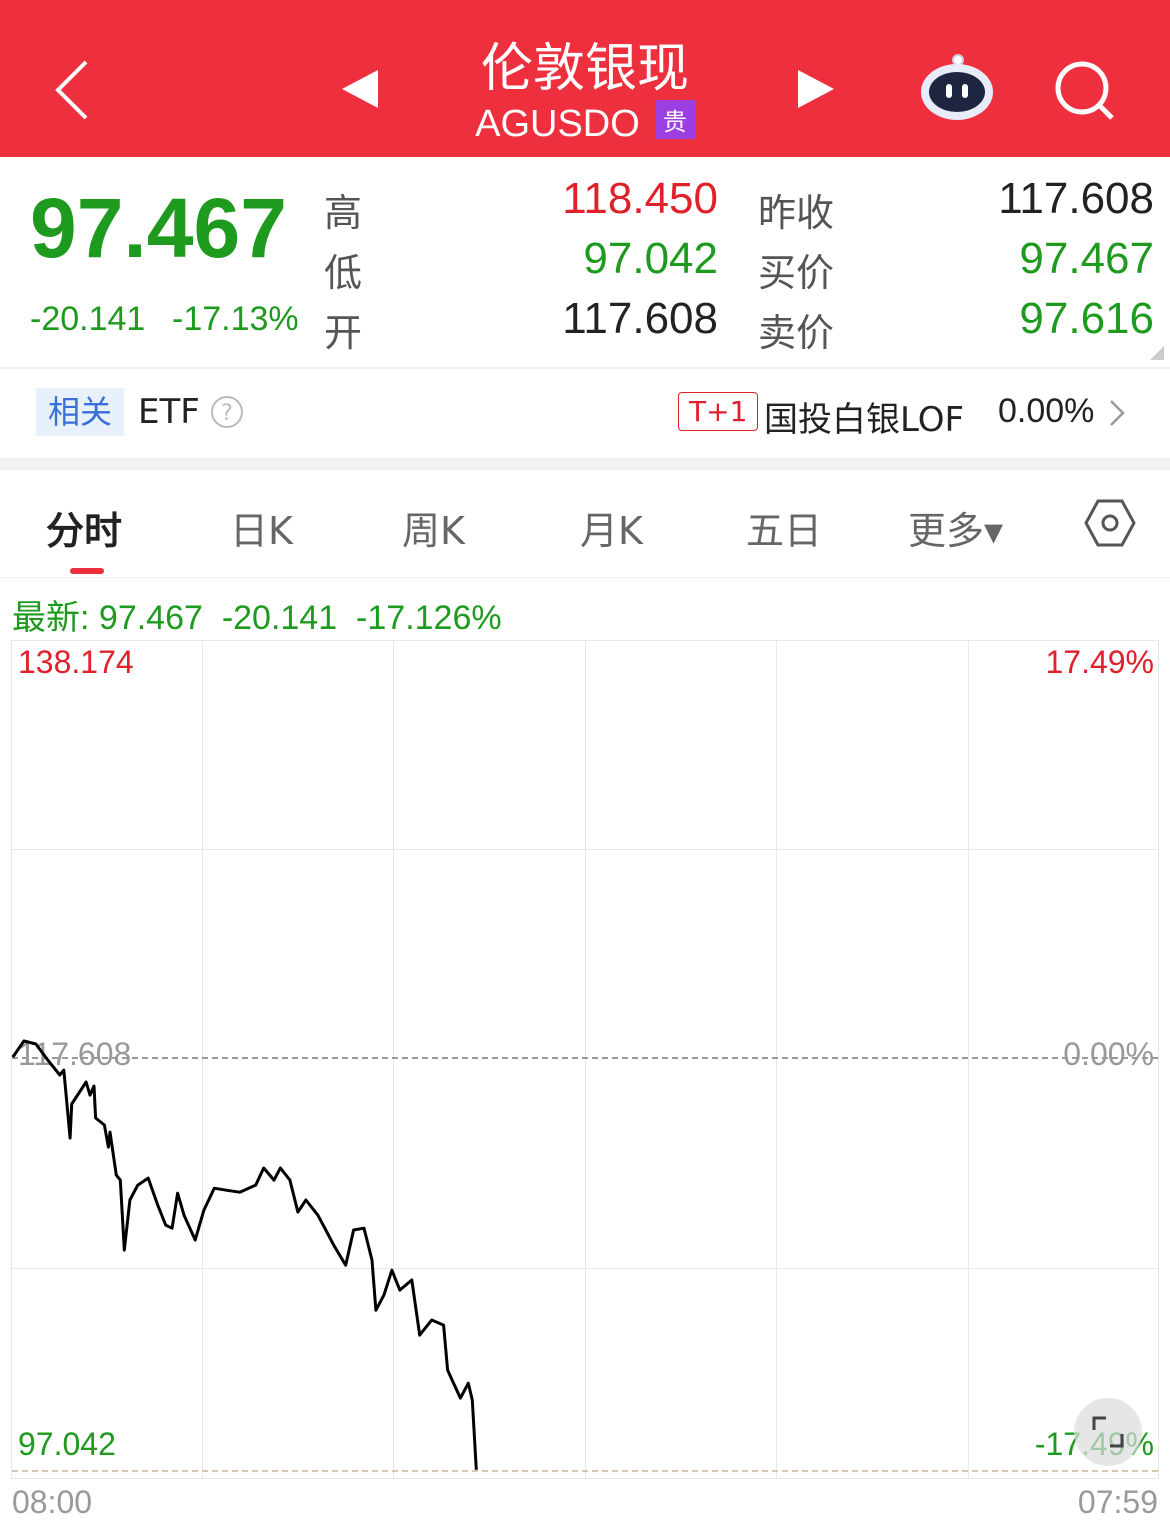 The image size is (1170, 1521). Describe the element at coordinates (245, 1255) in the screenshot. I see `price-series-line` at that location.